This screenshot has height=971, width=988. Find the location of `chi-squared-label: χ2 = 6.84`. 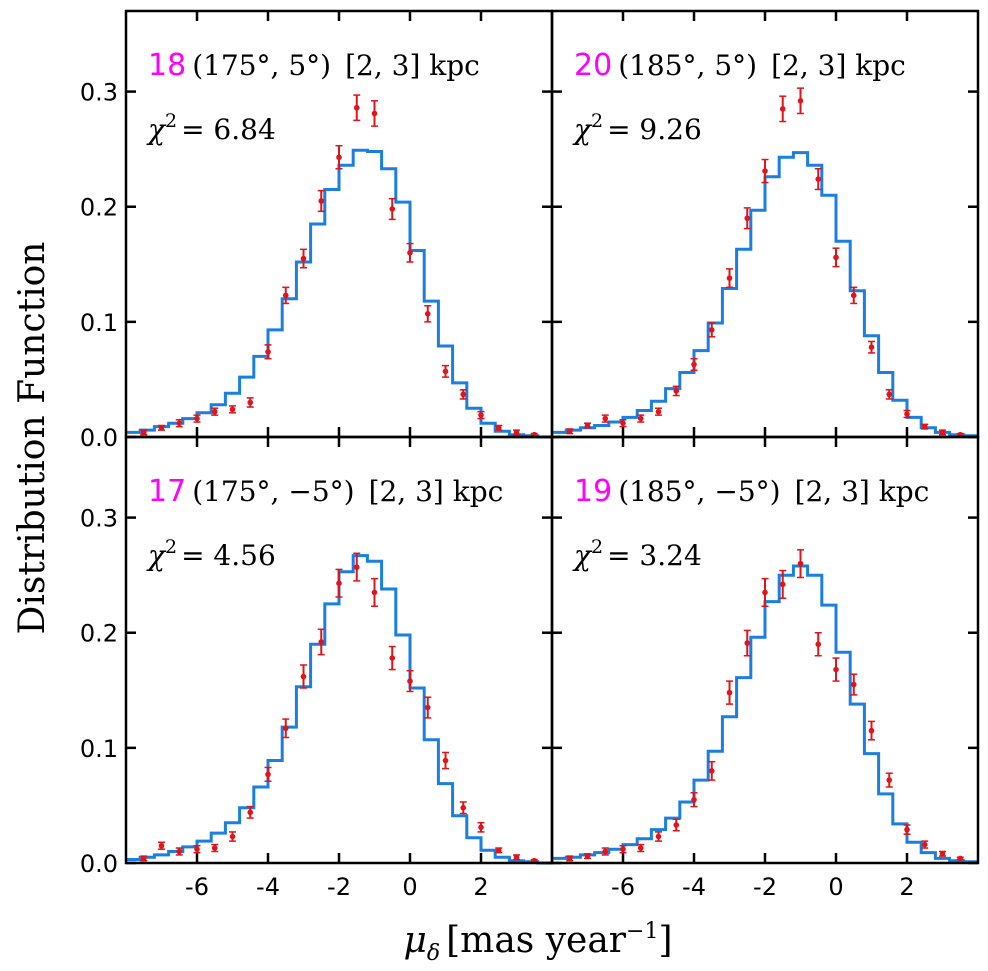

chi-squared-label: χ2 = 6.84 is located at coordinates (211, 128).